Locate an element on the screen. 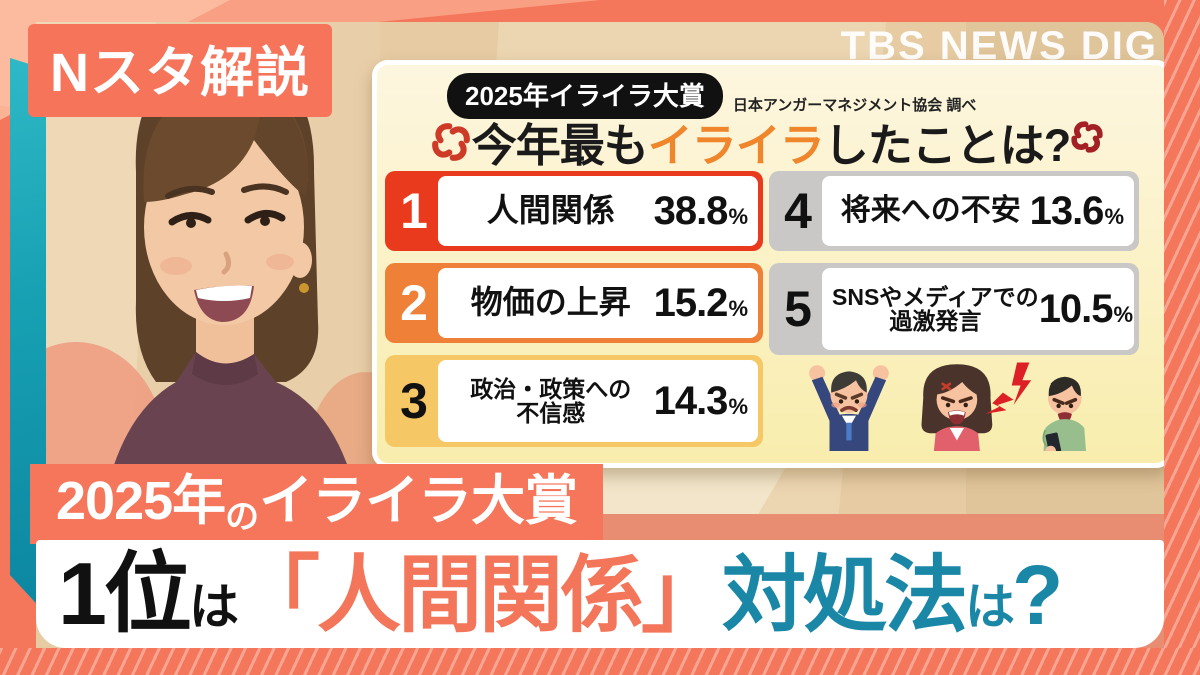  lower-third-sub-band: 2025年 の イライラ大賞 is located at coordinates (317, 504).